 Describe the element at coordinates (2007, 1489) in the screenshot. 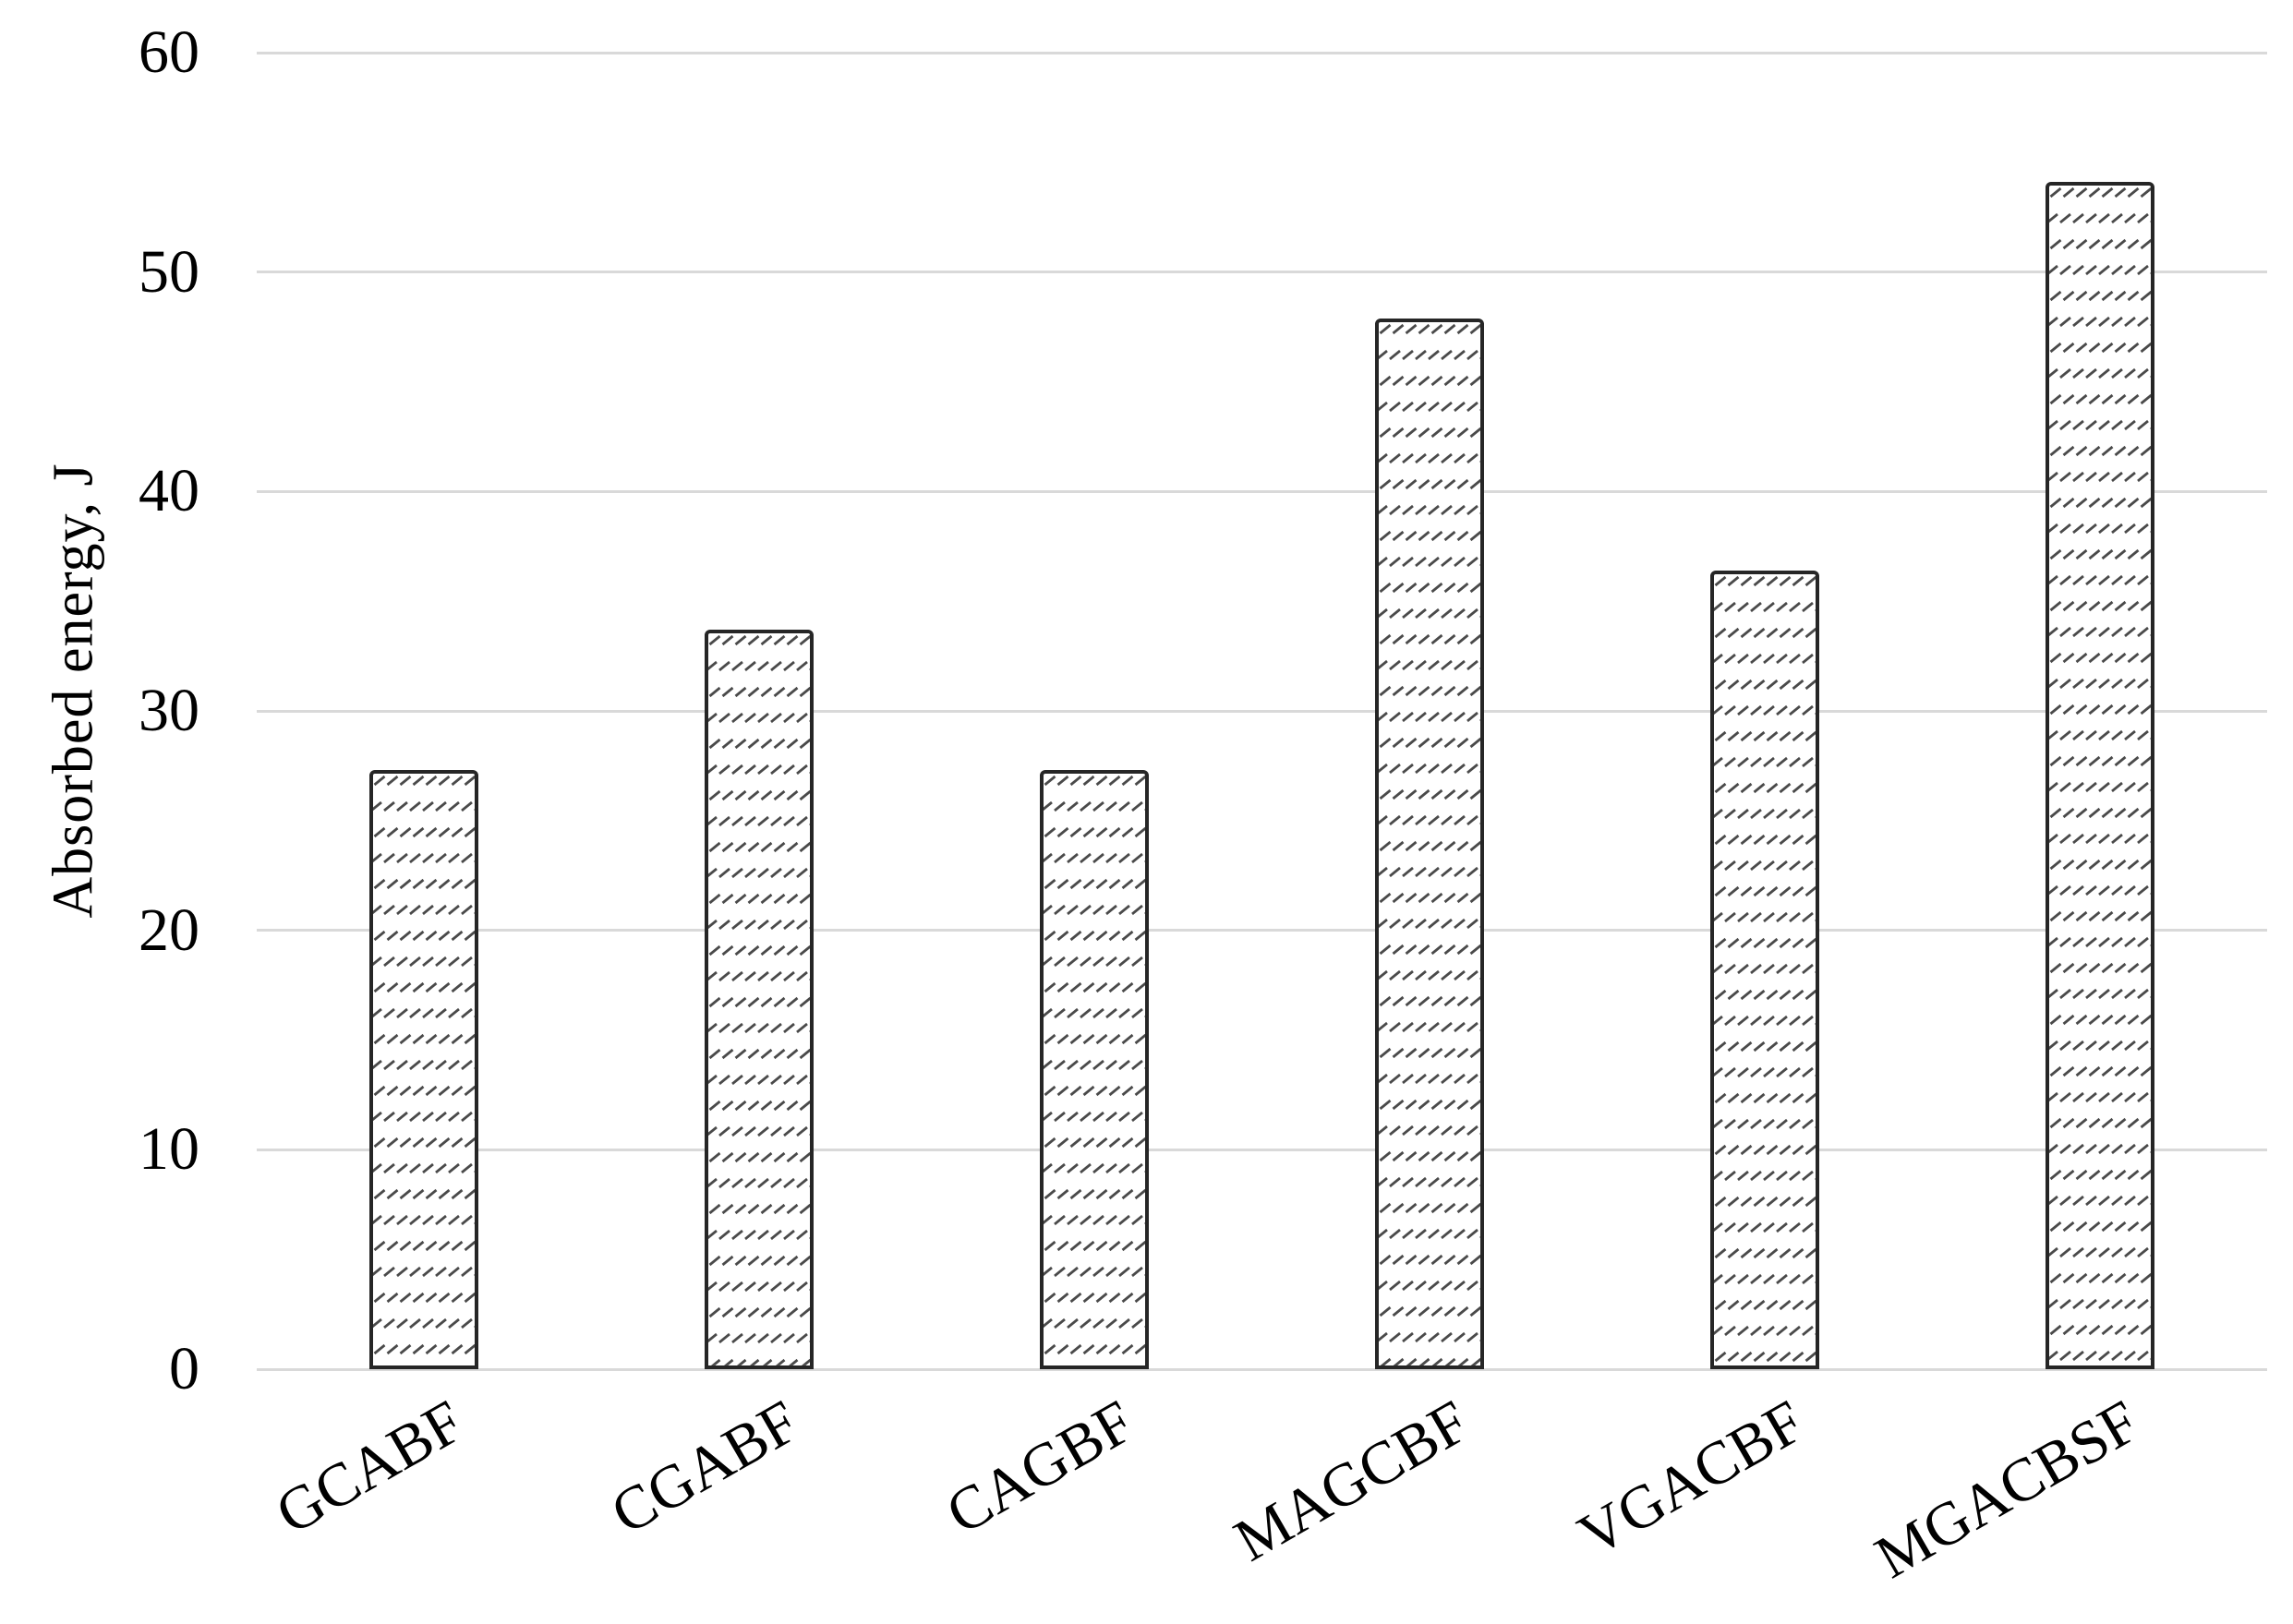

I see `x-category-label: MGACBSF` at that location.